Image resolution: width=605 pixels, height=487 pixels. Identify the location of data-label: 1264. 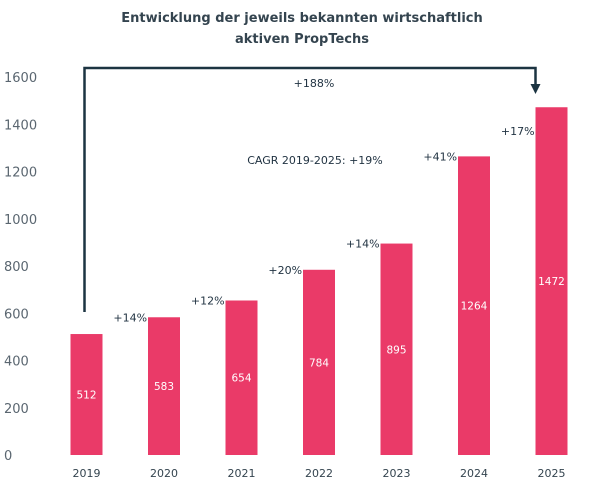
(474, 307).